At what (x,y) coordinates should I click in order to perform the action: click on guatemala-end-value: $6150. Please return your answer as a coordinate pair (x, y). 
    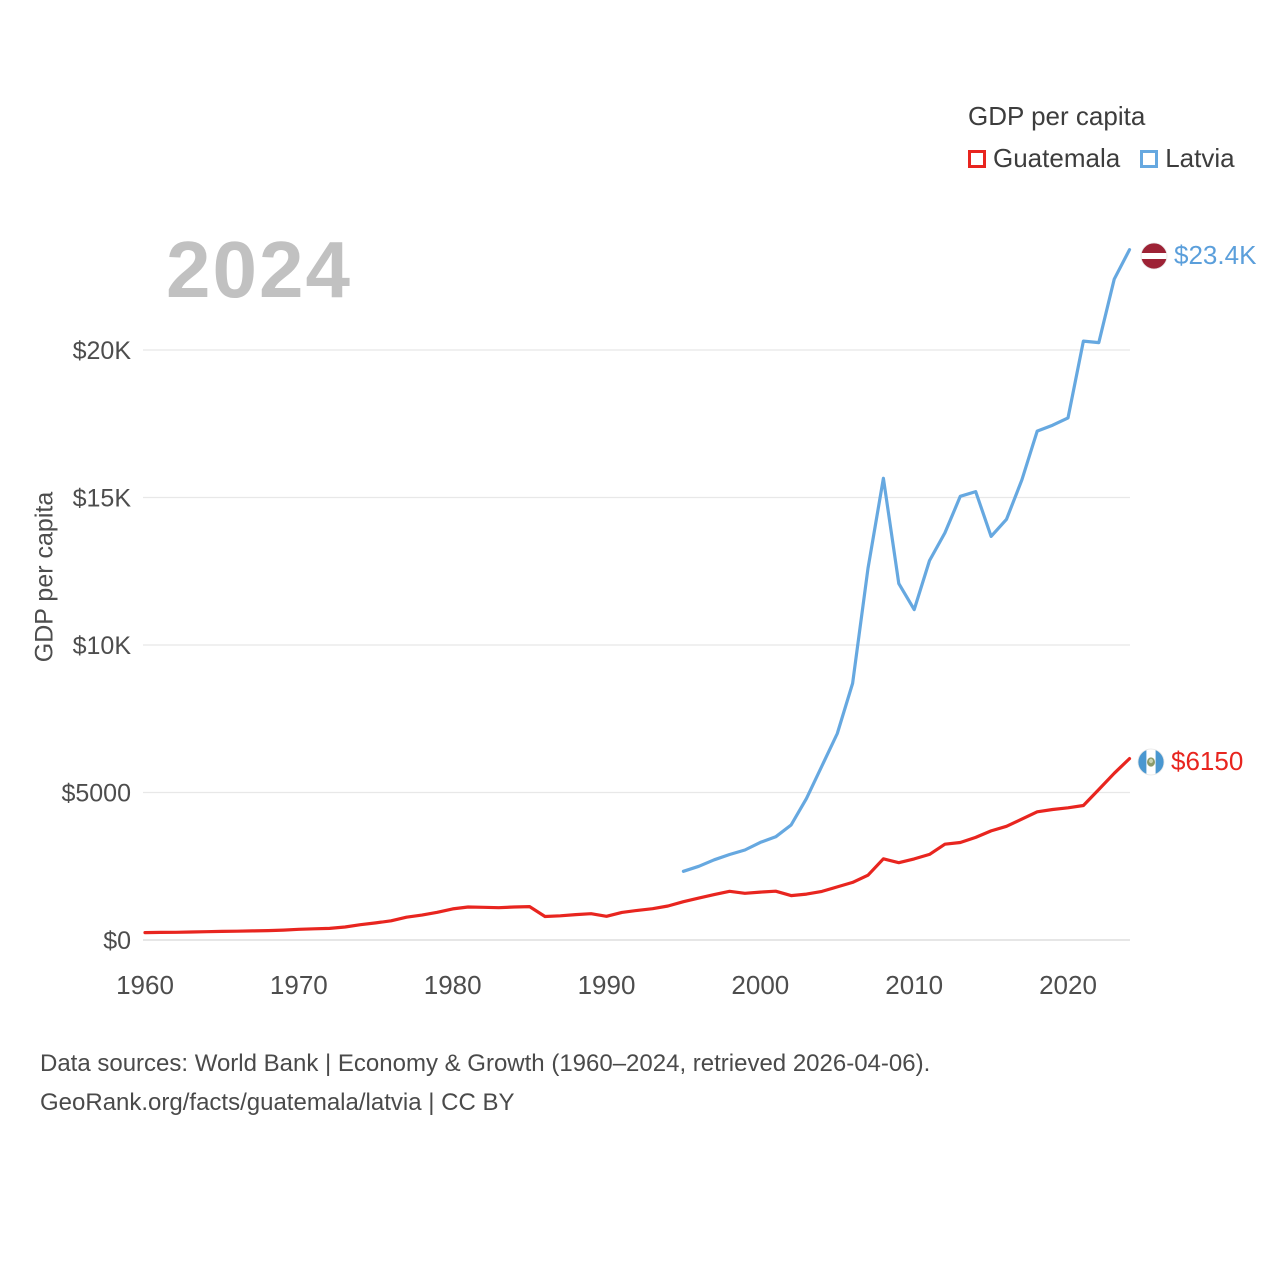
    Looking at the image, I should click on (1207, 761).